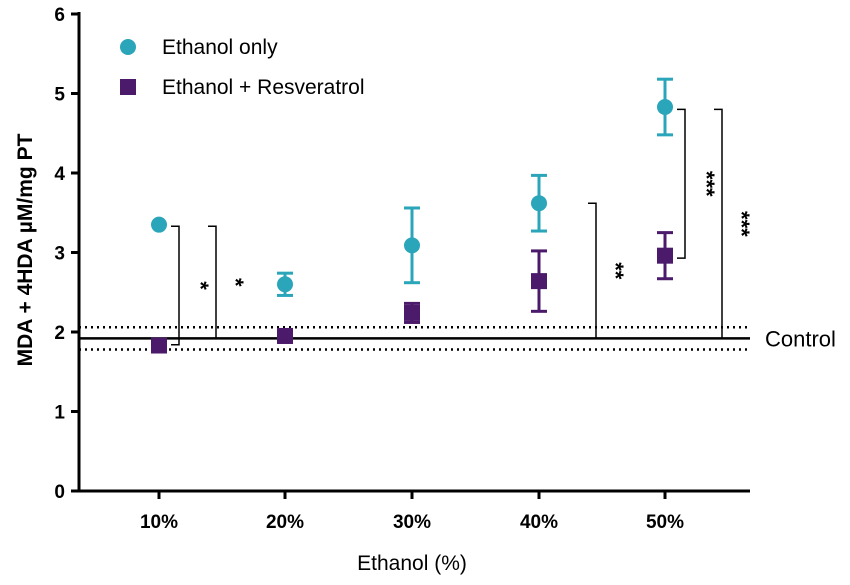 The height and width of the screenshot is (585, 850). I want to click on significance-label: **, so click(615, 271).